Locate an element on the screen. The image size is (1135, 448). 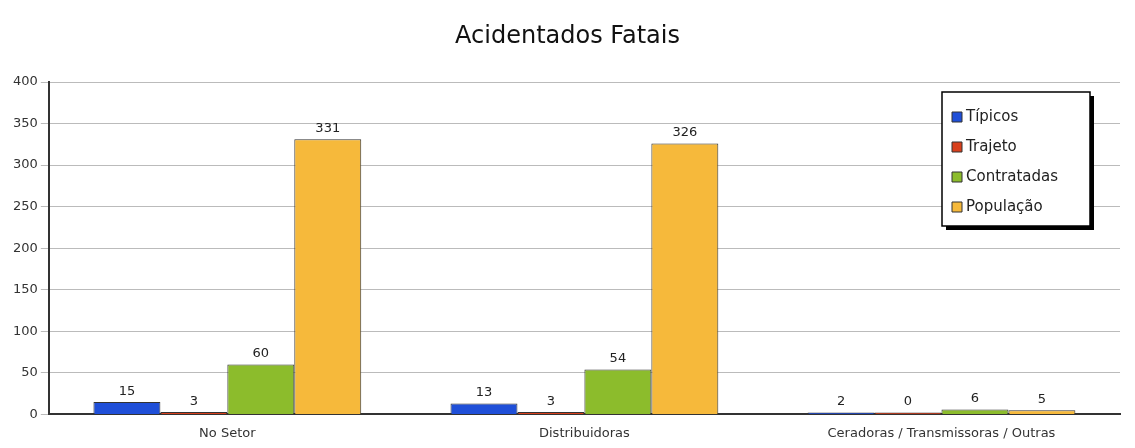
legend-label: Trajeto is located at coordinates (991, 145).